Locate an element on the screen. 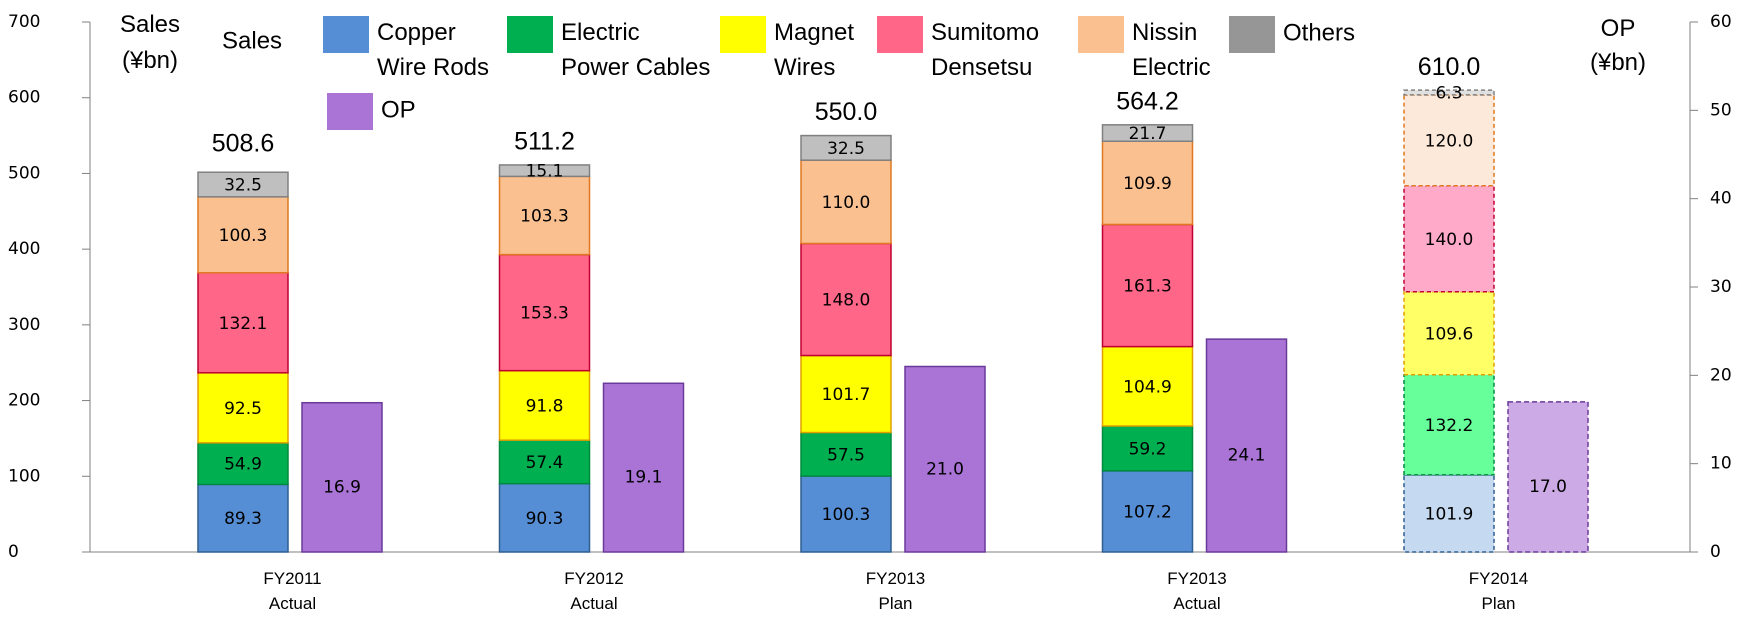 The height and width of the screenshot is (617, 1738). bar-value-label: 140.0 is located at coordinates (1449, 240).